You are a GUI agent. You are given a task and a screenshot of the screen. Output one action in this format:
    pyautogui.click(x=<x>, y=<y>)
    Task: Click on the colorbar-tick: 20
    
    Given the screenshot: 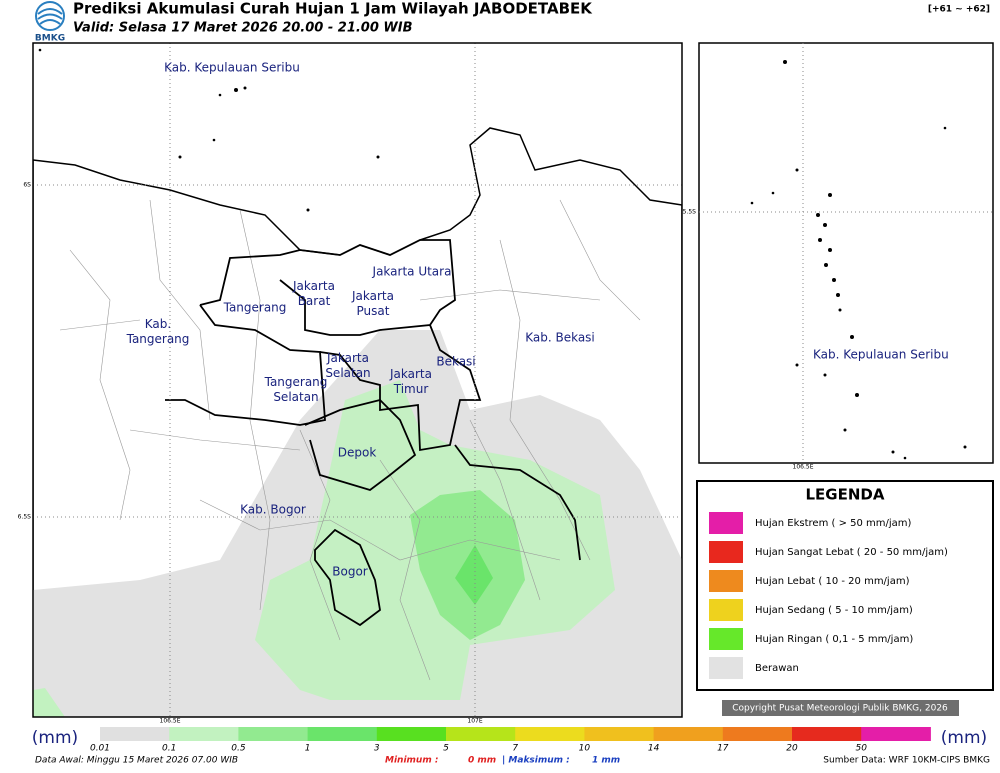 What is the action you would take?
    pyautogui.click(x=792, y=749)
    